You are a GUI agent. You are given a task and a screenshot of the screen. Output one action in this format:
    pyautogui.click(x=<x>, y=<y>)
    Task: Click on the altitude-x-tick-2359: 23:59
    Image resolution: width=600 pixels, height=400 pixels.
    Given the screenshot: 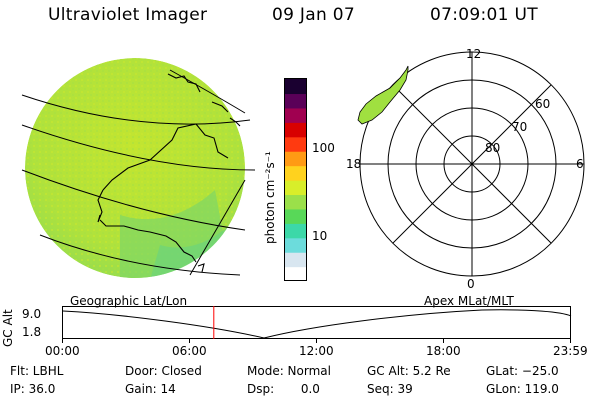 What is the action you would take?
    pyautogui.click(x=570, y=351)
    